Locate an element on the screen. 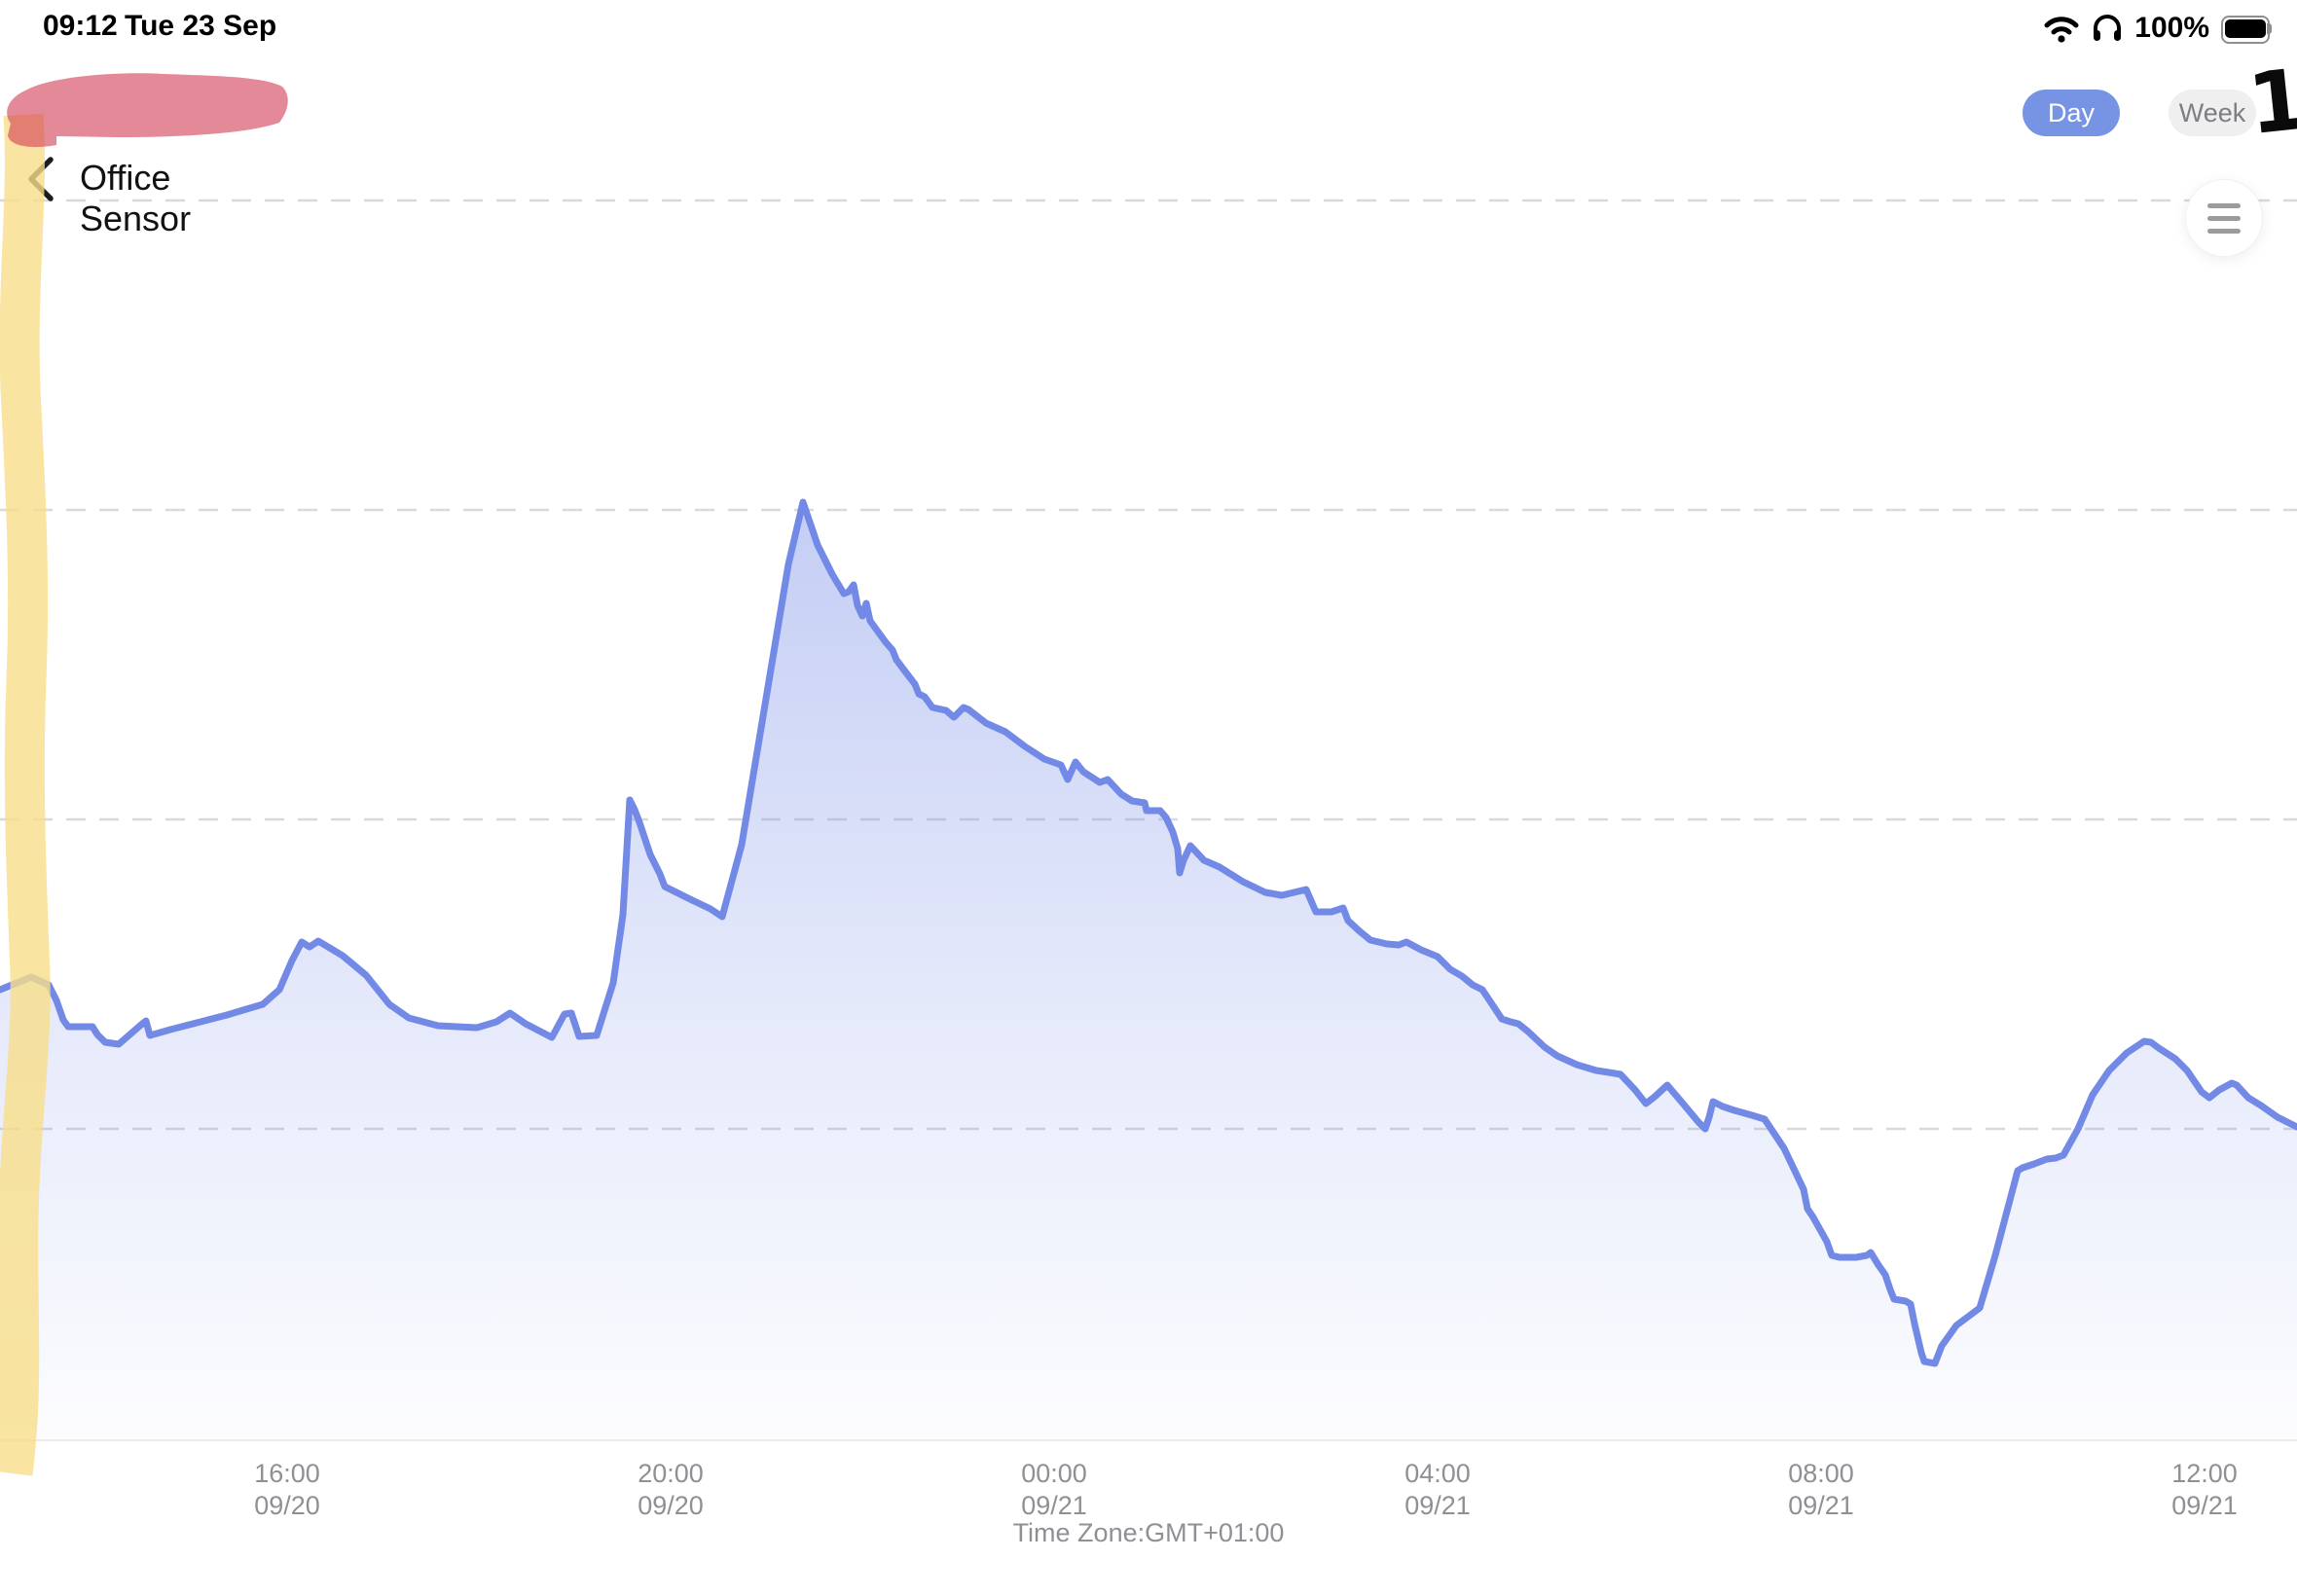 This screenshot has height=1596, width=2297. status-date: Tue 23 Sep is located at coordinates (201, 26).